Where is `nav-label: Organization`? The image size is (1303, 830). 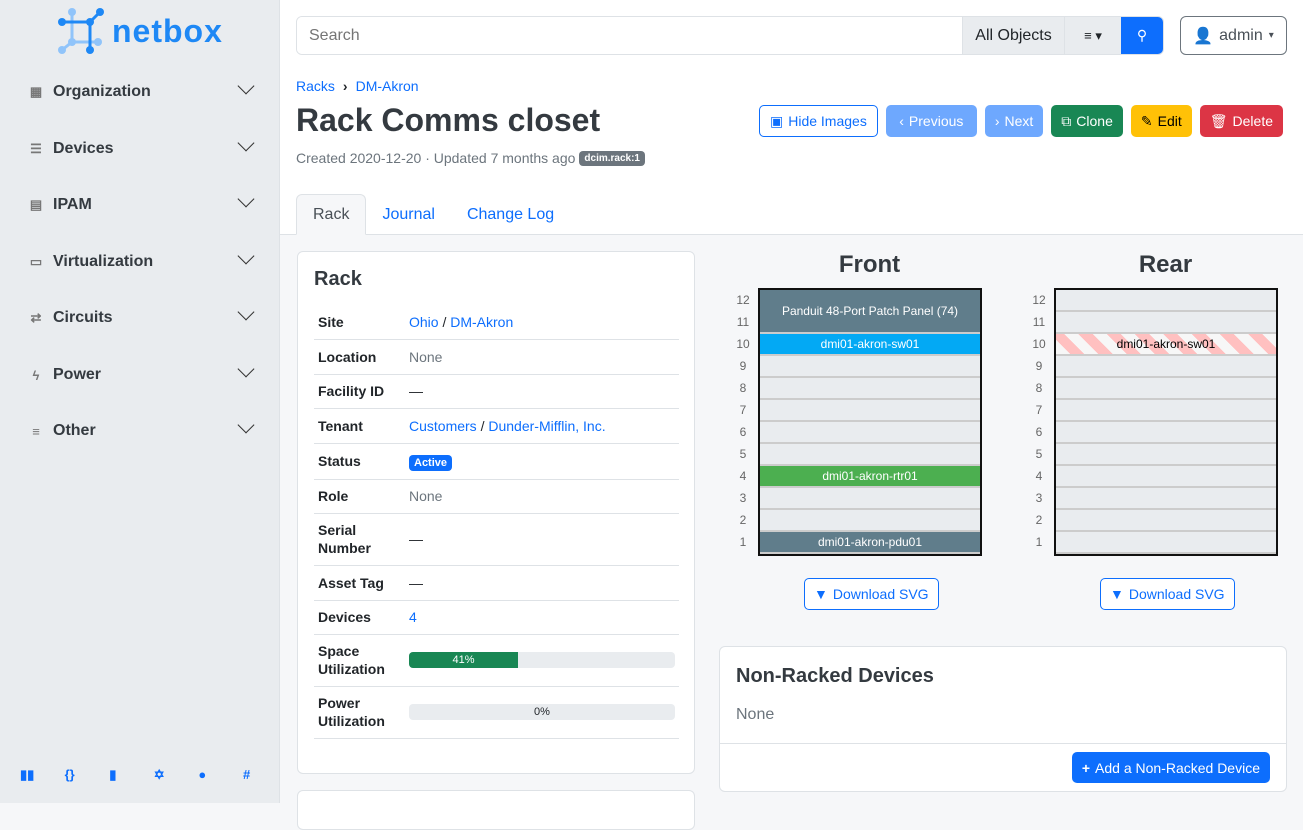 nav-label: Organization is located at coordinates (102, 91).